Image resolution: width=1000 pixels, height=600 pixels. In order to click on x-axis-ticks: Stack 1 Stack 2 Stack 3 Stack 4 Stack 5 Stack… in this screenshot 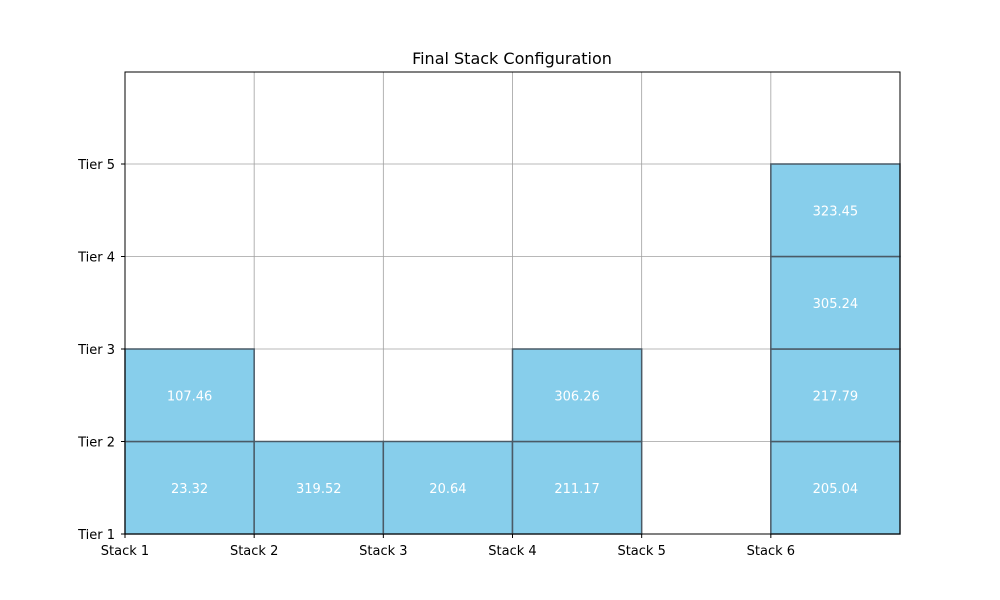, I will do `click(448, 546)`.